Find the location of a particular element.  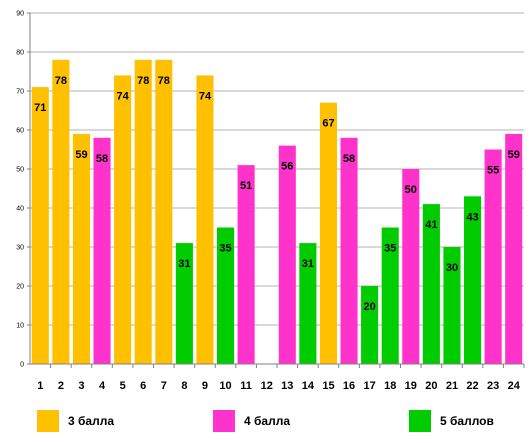

legend-item-3: 3 балла is located at coordinates (75, 421).